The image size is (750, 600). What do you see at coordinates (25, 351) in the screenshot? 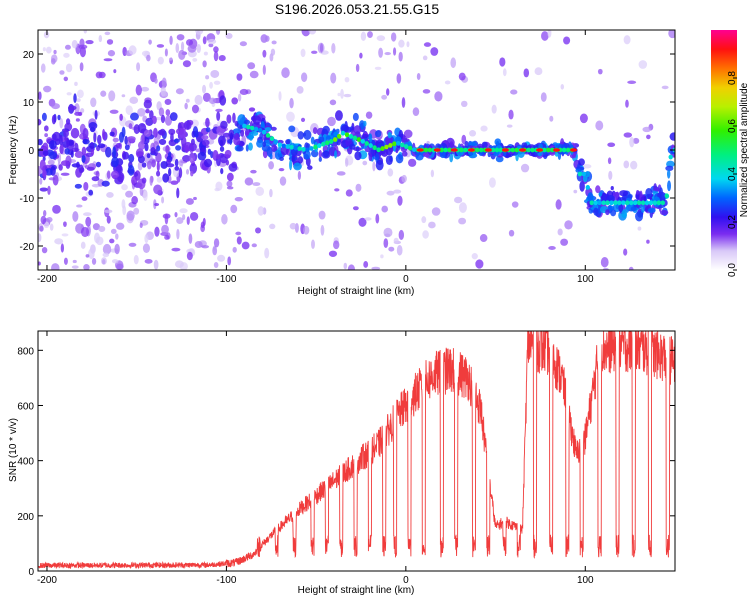
I see `y-tick-label: 800` at bounding box center [25, 351].